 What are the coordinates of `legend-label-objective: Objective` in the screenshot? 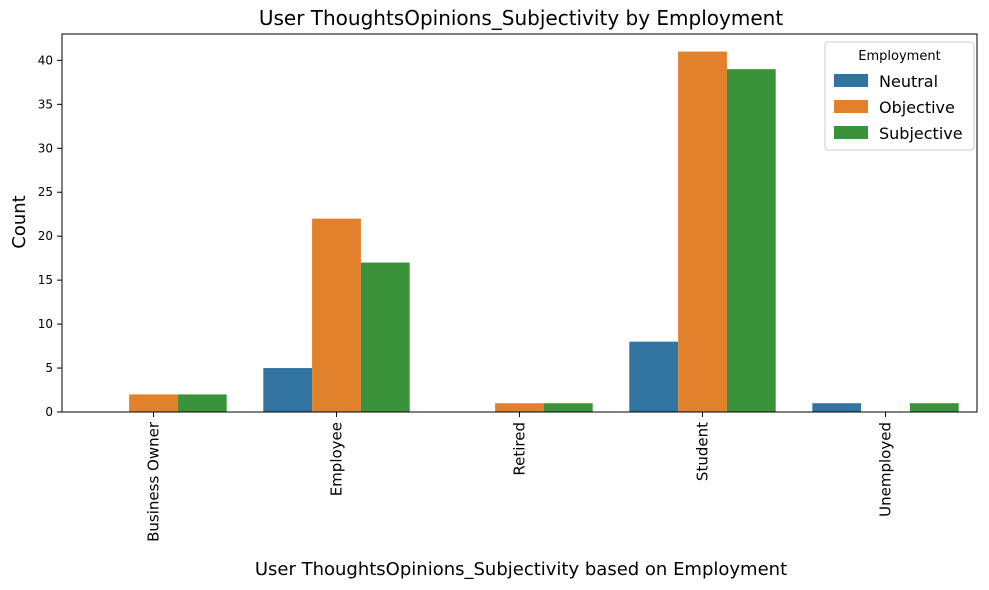 It's located at (917, 107).